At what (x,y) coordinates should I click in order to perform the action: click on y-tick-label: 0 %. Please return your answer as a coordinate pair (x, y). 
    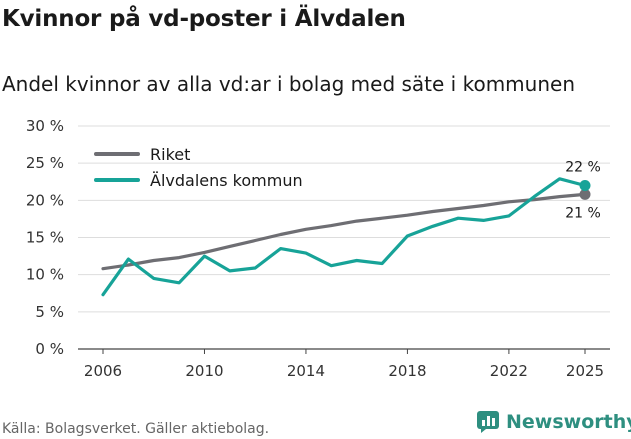
    Looking at the image, I should click on (49, 349).